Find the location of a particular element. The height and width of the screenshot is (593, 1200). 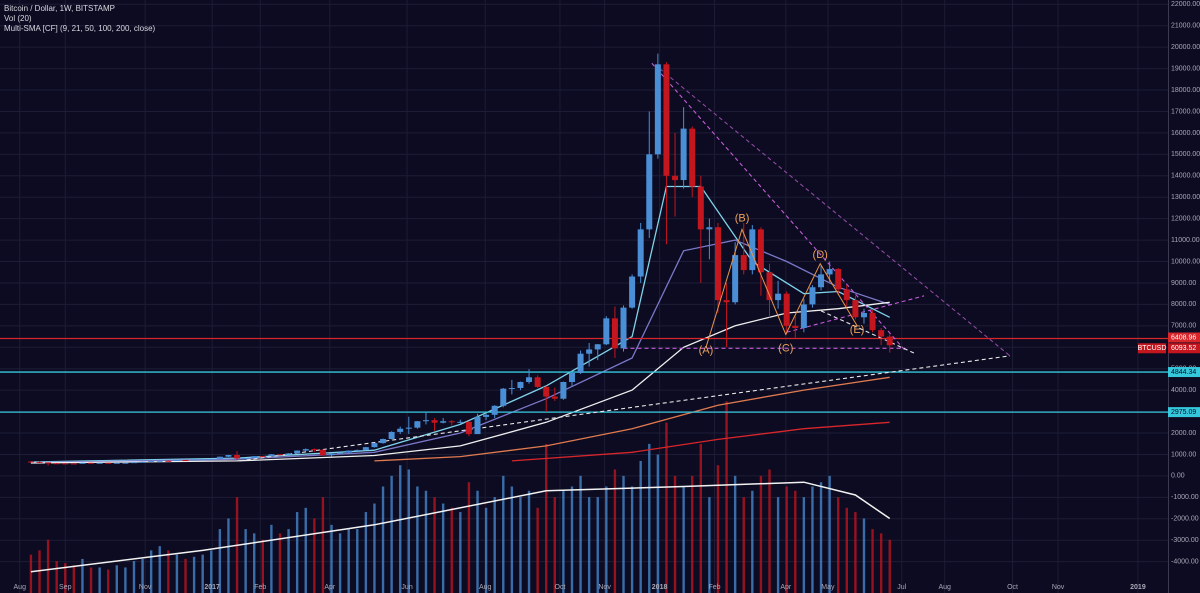

y-tick-label: 2000.00 is located at coordinates (1183, 433).